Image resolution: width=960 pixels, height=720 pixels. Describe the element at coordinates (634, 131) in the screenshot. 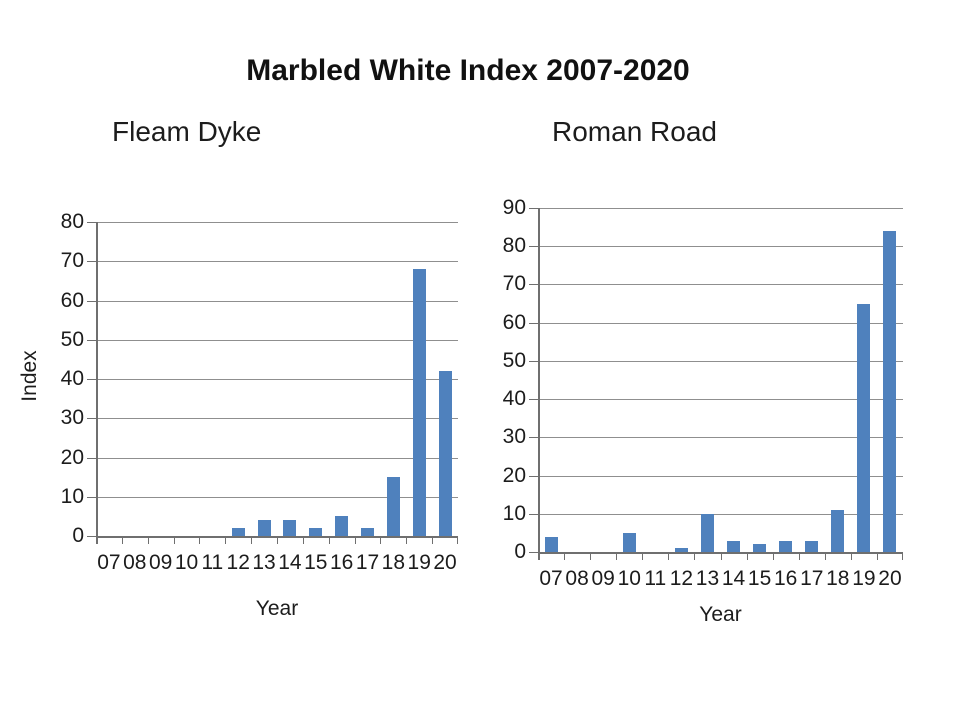

I see `chart-title-roman-road: Roman Road` at that location.